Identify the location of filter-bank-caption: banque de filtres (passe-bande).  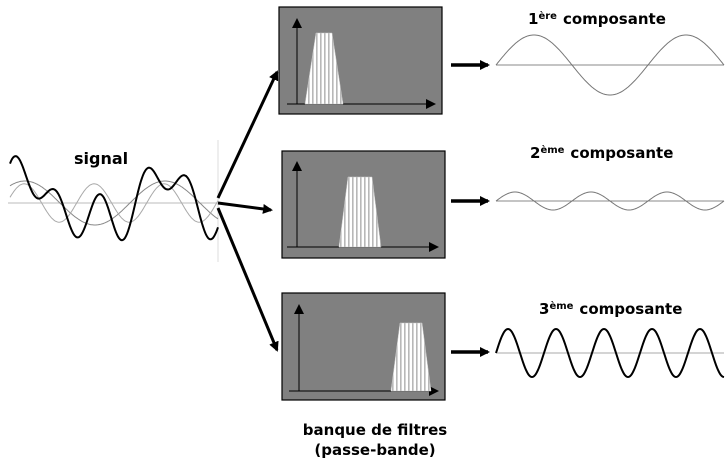
(375, 440).